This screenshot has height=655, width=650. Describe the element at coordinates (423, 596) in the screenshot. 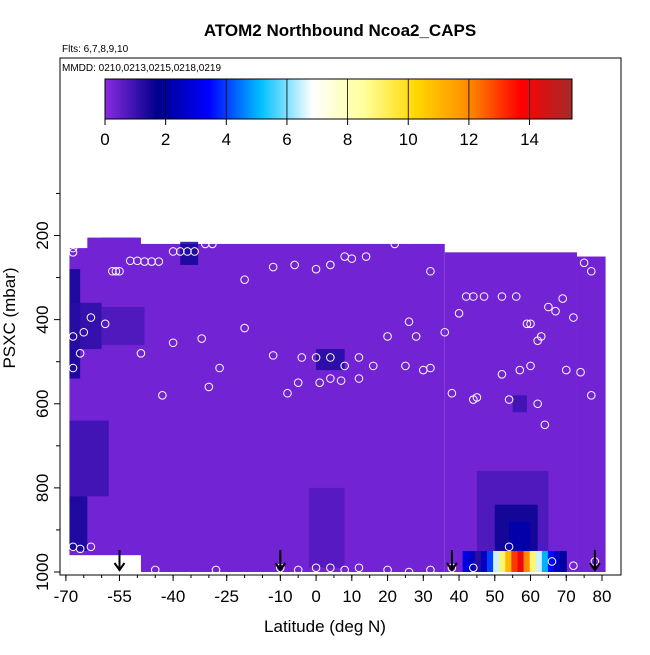

I see `x-axis-tick-label: 30` at that location.